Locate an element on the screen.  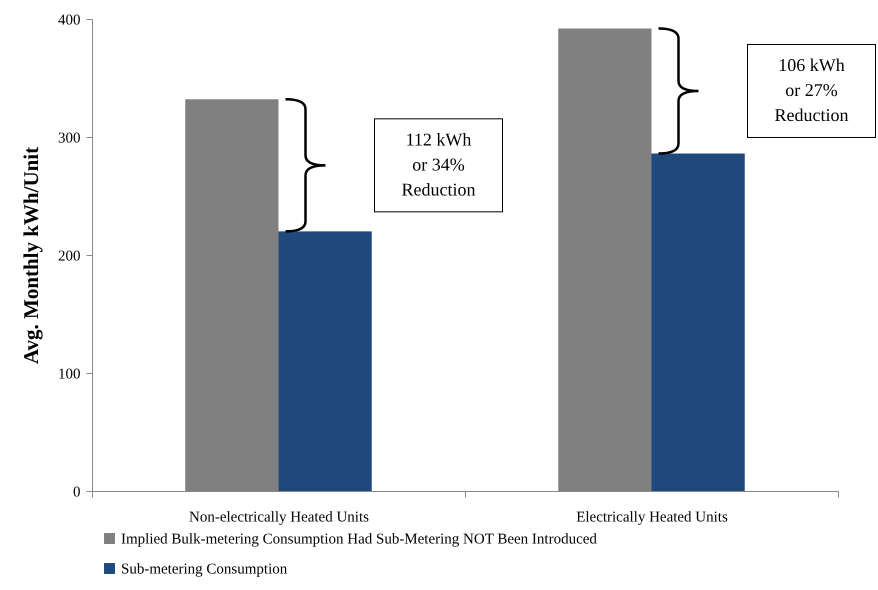
y-tick-label: 100 is located at coordinates (69, 374).